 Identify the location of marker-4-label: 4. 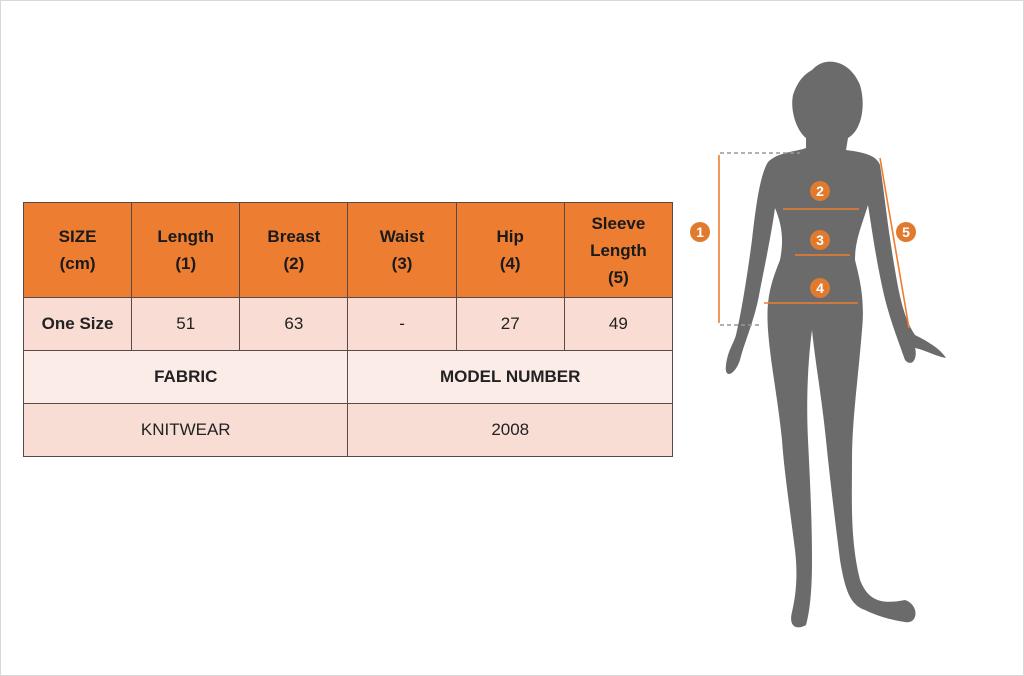
(820, 288).